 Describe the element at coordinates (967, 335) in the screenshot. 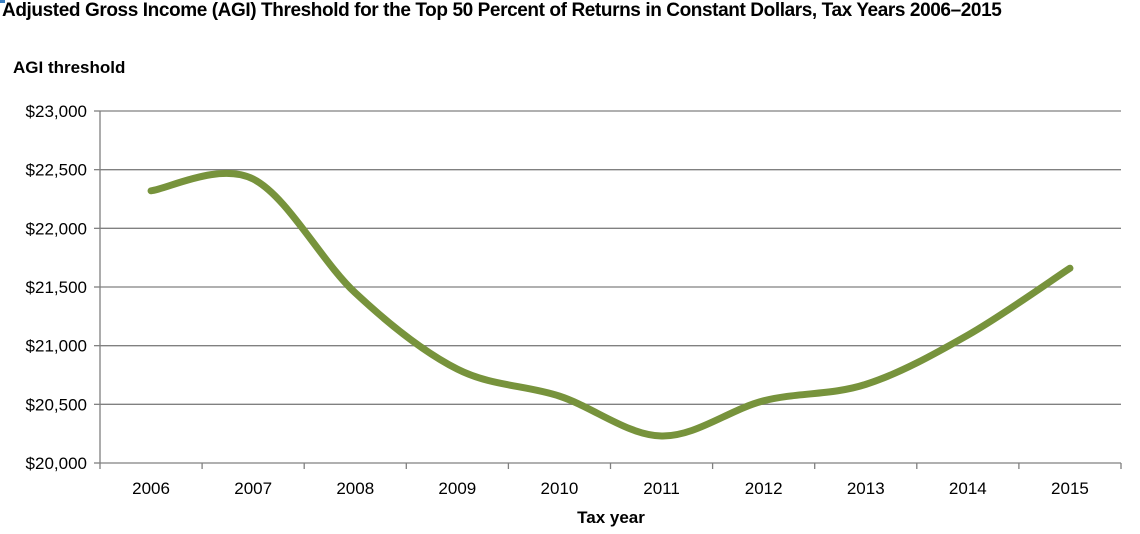

I see `data-point-2014` at that location.